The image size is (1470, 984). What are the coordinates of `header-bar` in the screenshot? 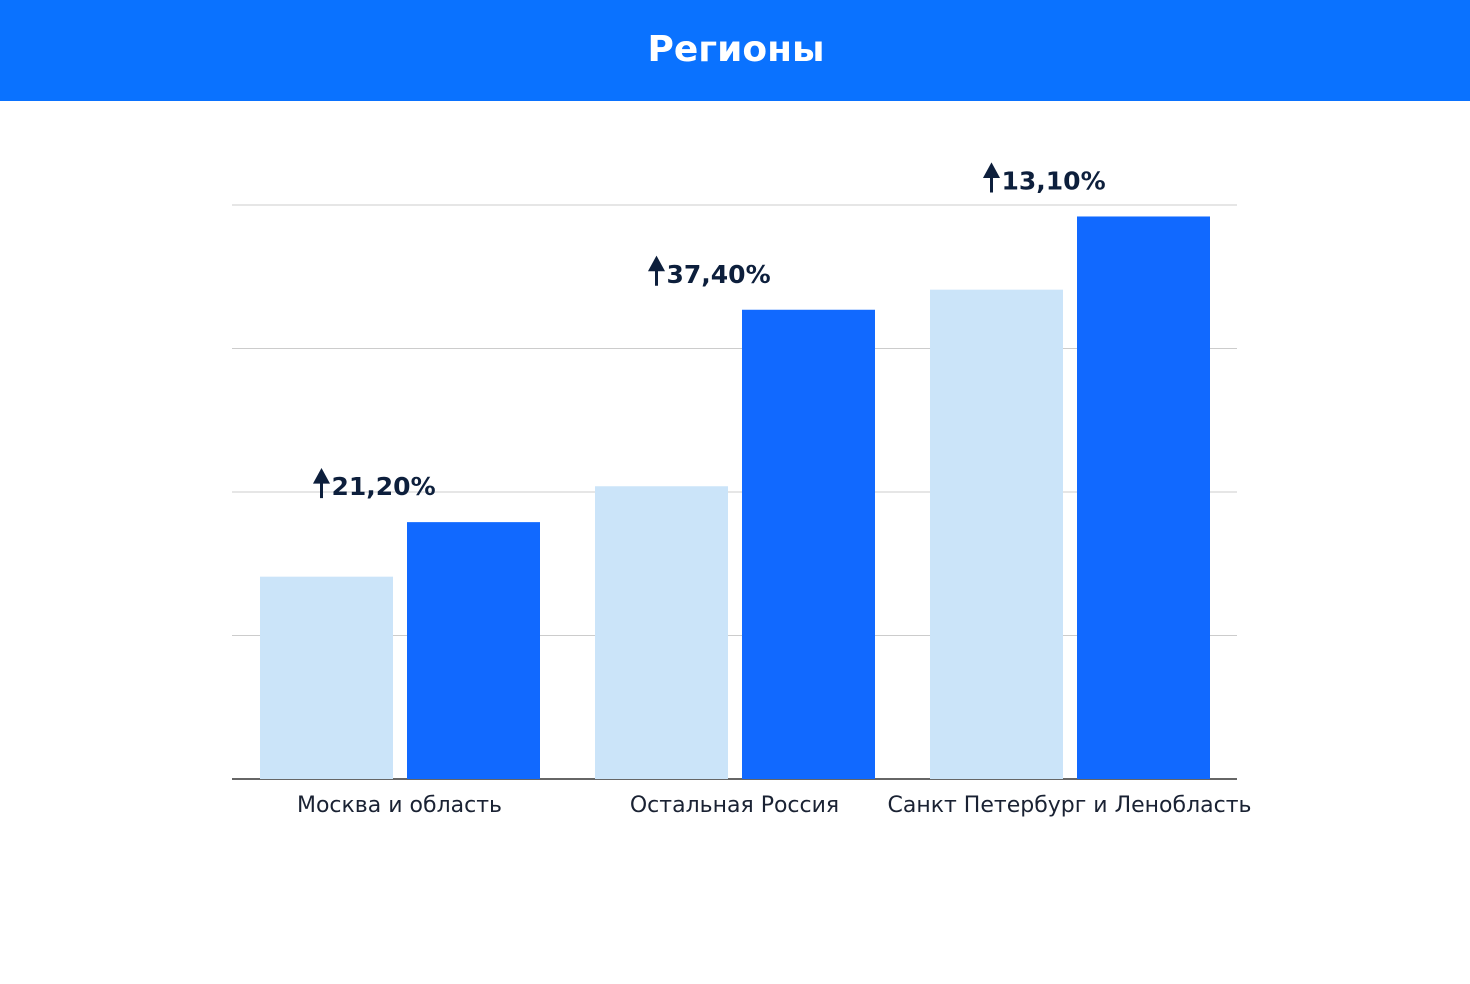 It's located at (735, 50).